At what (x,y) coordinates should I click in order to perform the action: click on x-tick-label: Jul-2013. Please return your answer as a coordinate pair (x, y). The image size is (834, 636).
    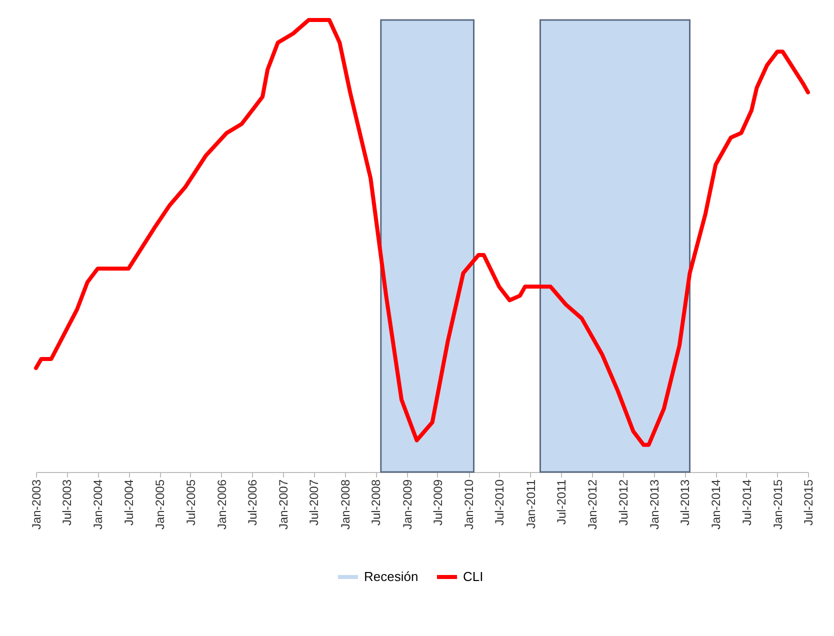
    Looking at the image, I should click on (685, 502).